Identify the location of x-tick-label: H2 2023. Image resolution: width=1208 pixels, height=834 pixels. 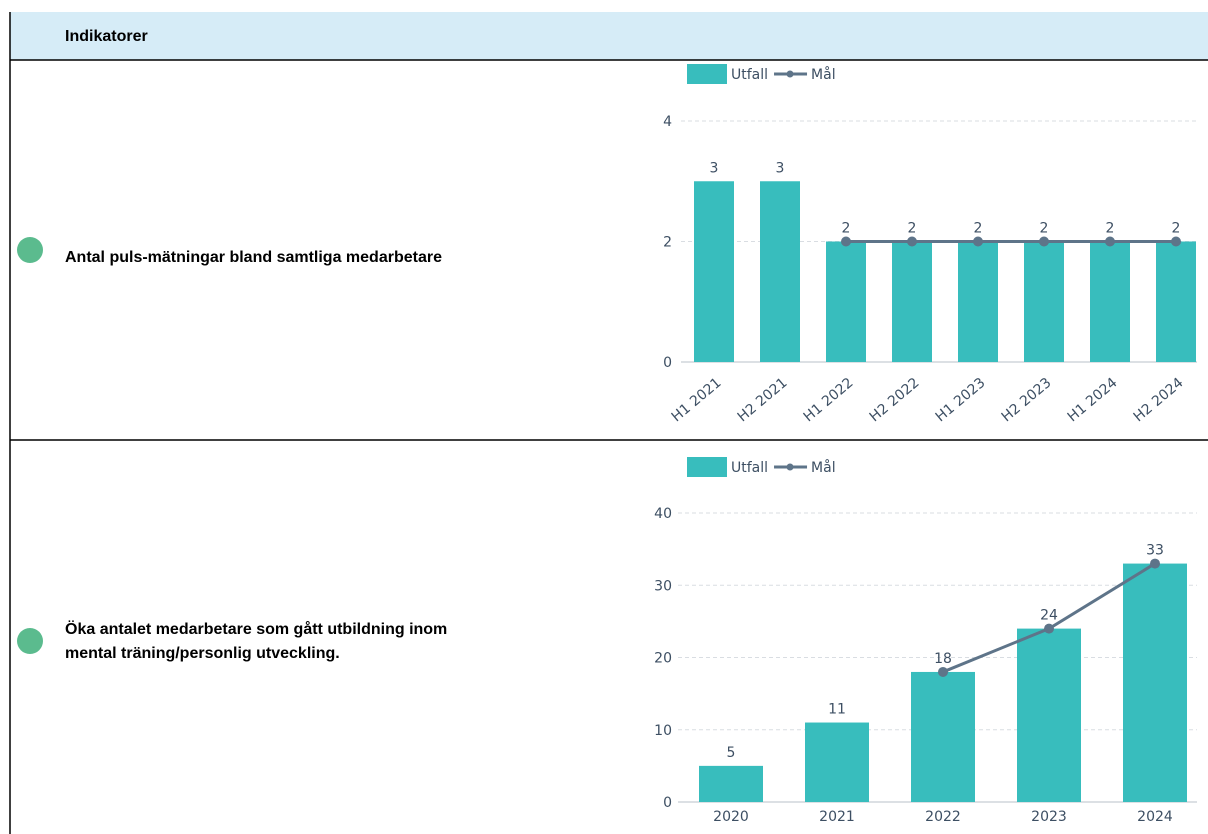
(1027, 400).